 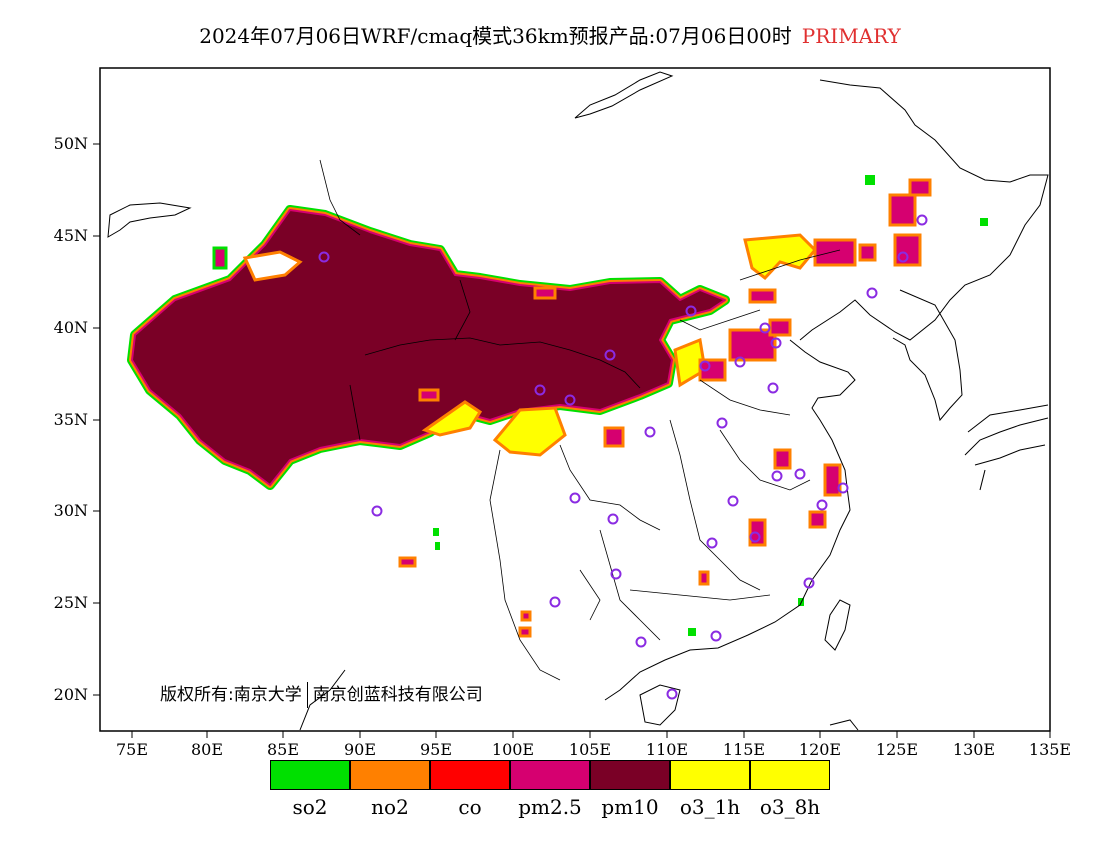 I want to click on legend-label-no2: no2, so click(x=390, y=807).